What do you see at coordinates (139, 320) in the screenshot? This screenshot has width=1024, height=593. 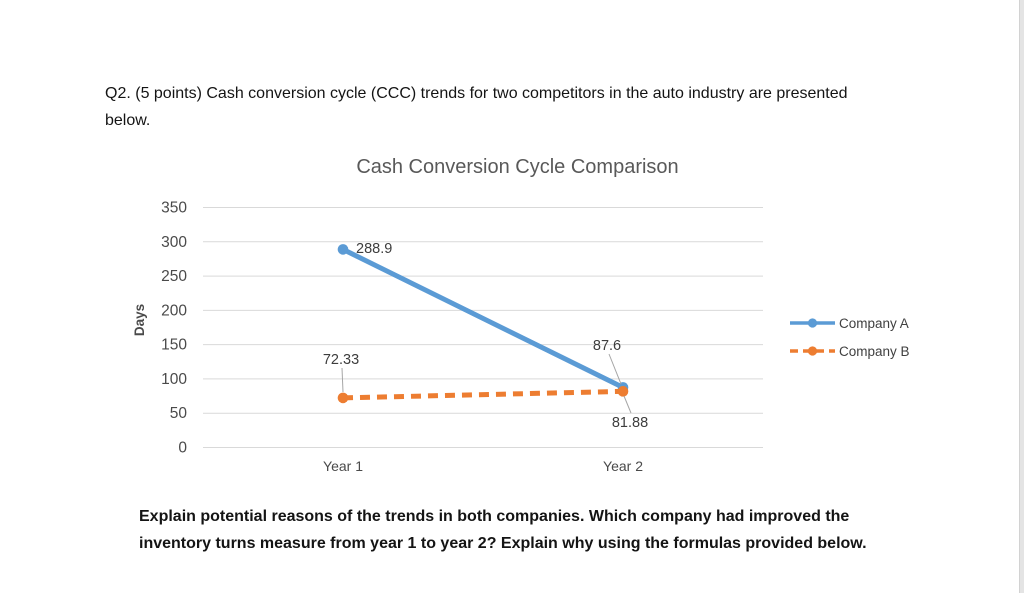 I see `y-axis-title: Days` at bounding box center [139, 320].